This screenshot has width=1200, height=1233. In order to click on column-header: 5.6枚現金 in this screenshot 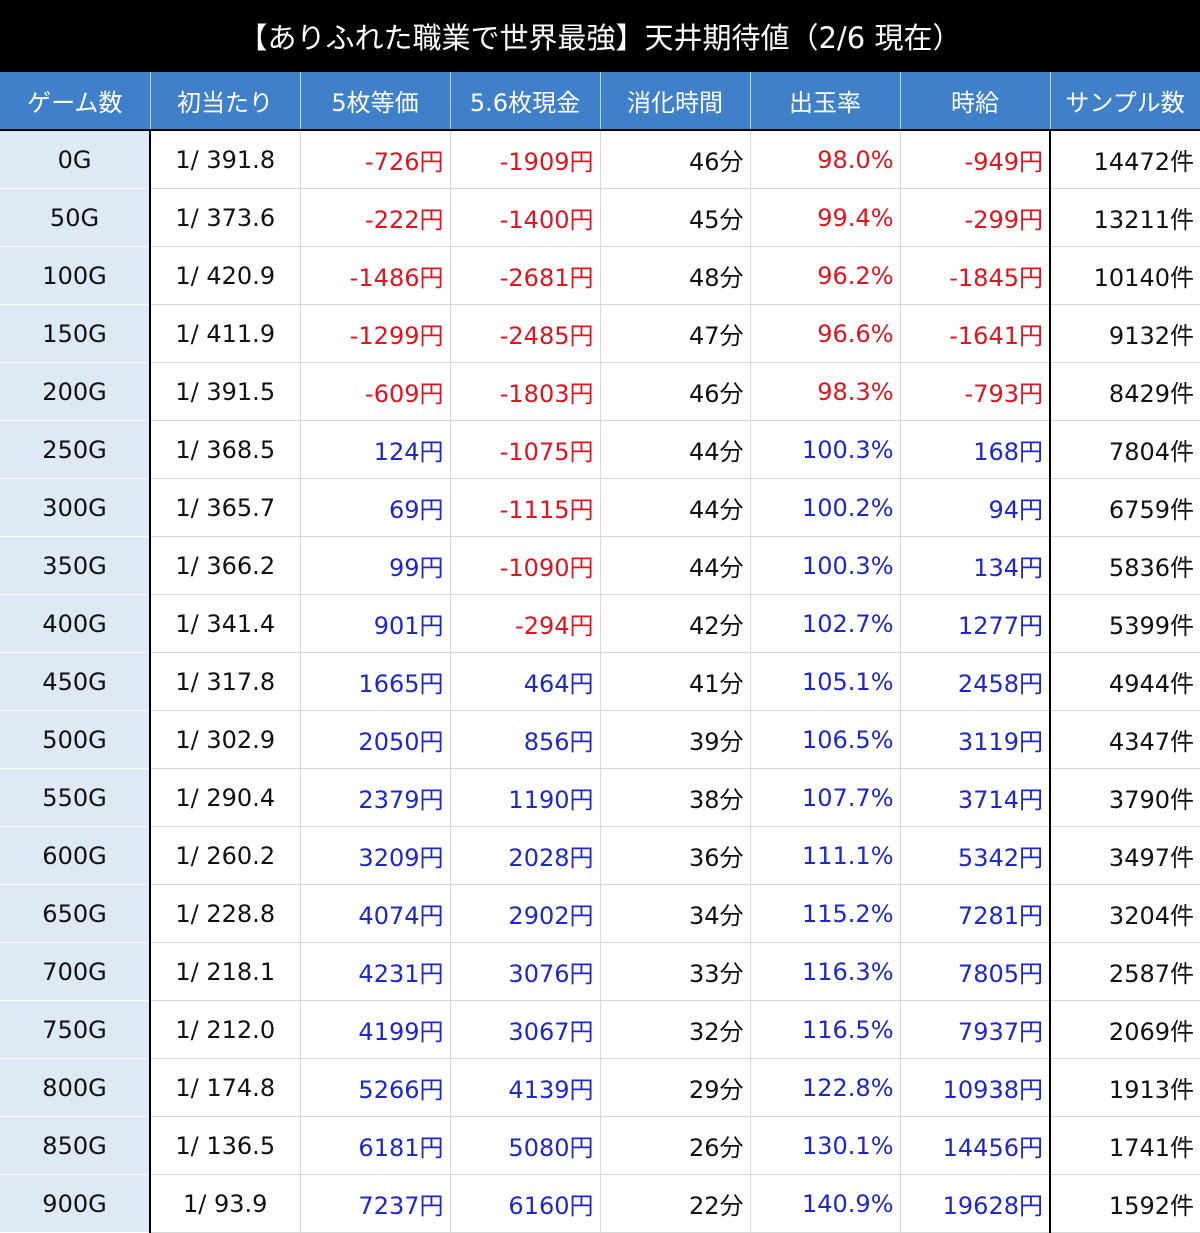, I will do `click(525, 101)`.